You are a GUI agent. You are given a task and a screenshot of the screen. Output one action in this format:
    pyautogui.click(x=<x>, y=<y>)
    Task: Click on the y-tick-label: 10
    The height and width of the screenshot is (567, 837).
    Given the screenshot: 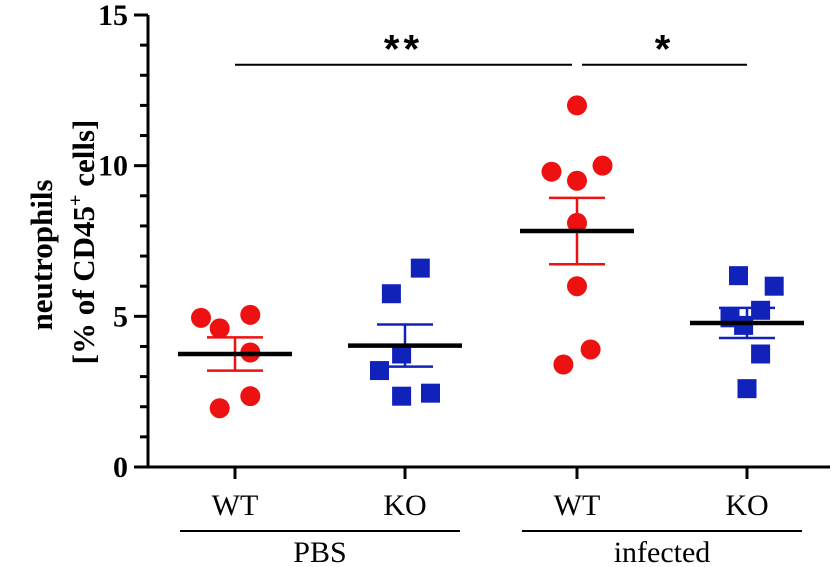 What is the action you would take?
    pyautogui.click(x=113, y=166)
    